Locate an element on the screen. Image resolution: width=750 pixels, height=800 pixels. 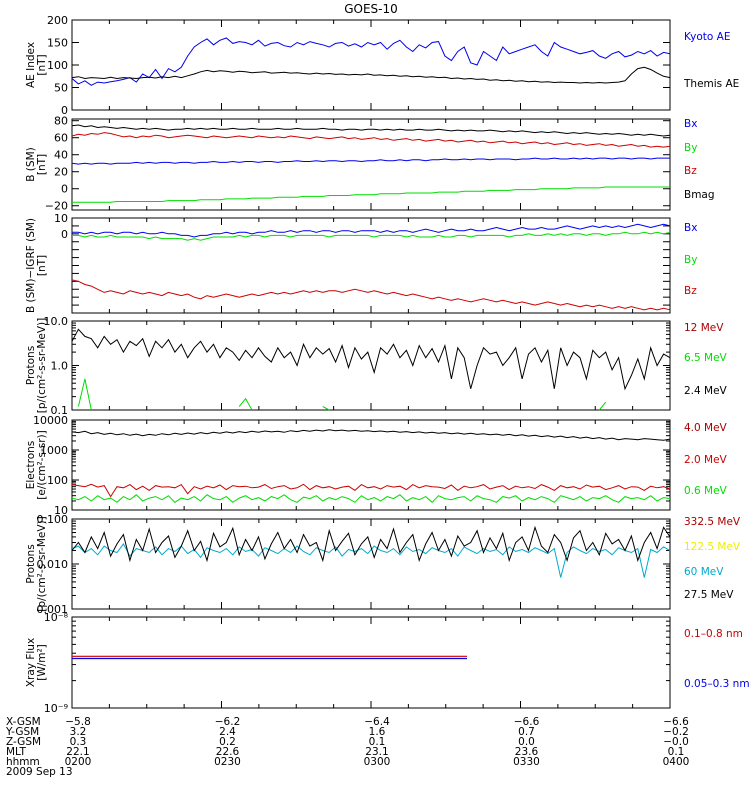
footer-value: 0.1 is located at coordinates (676, 752).